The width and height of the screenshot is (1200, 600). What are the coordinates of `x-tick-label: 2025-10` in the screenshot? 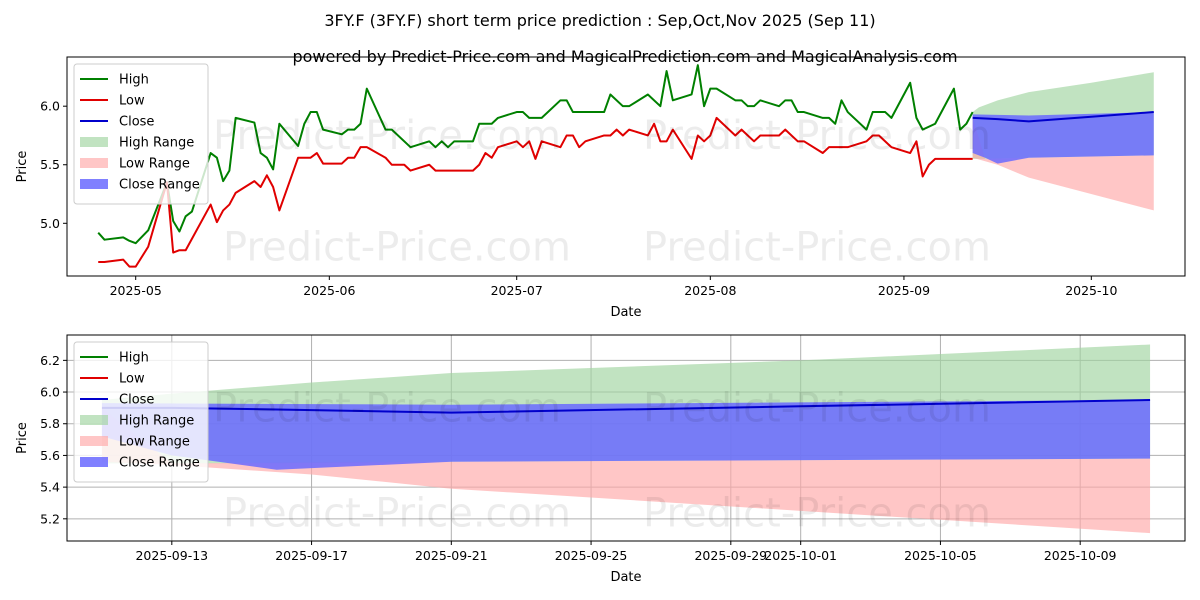 It's located at (1091, 290).